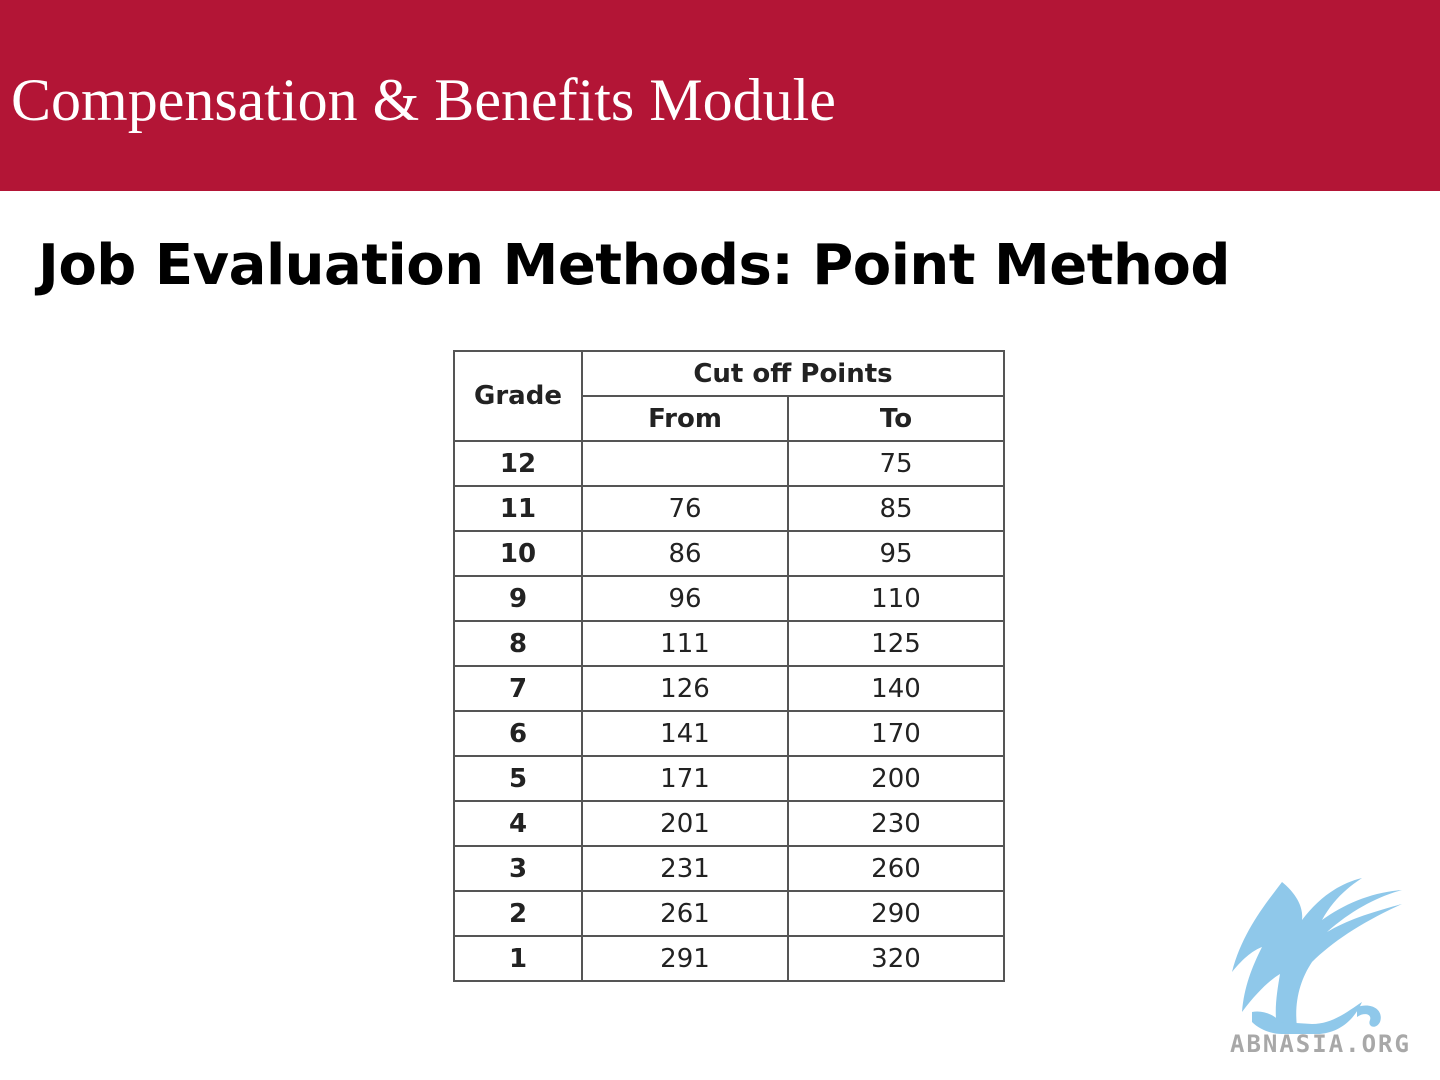 Image resolution: width=1440 pixels, height=1080 pixels. What do you see at coordinates (685, 688) in the screenshot?
I see `from-cell: 126` at bounding box center [685, 688].